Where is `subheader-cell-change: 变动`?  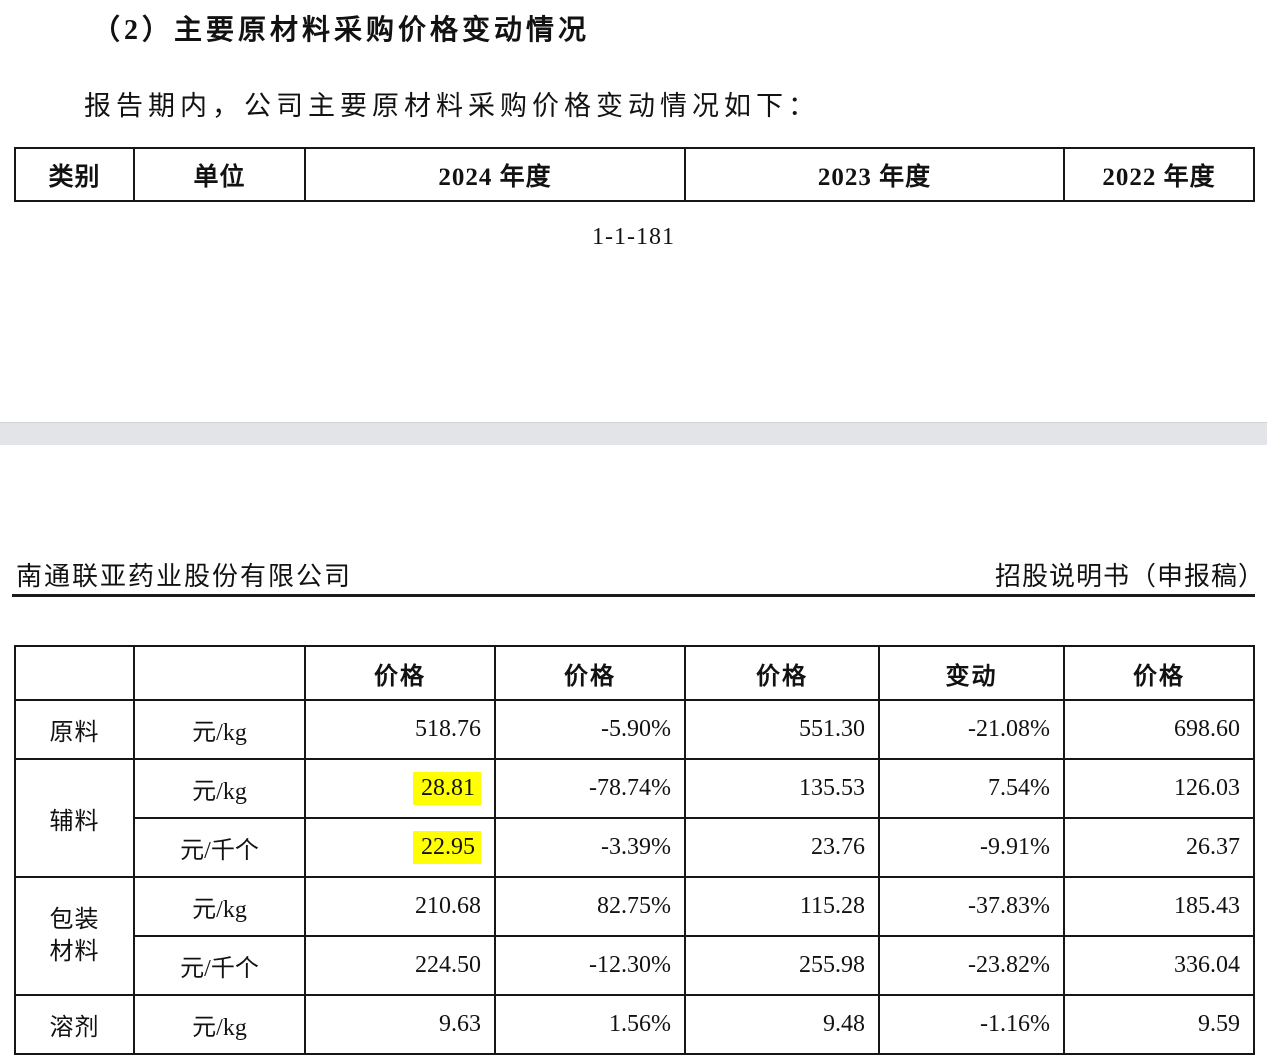
subheader-cell-change: 变动 is located at coordinates (971, 673).